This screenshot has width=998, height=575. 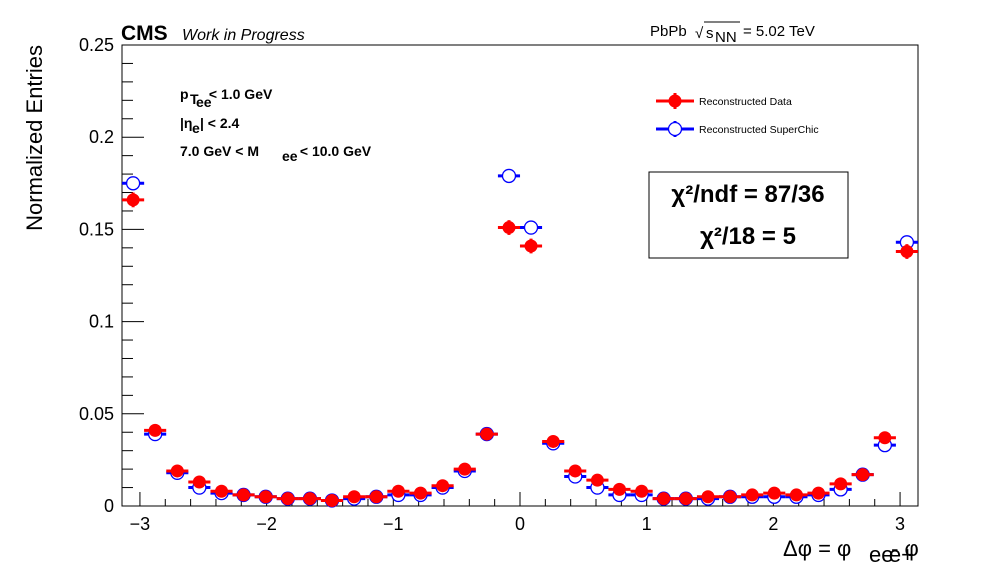 What do you see at coordinates (748, 215) in the screenshot?
I see `chi2-box: χ²/ndf = 87/36 χ²/18 = 5` at bounding box center [748, 215].